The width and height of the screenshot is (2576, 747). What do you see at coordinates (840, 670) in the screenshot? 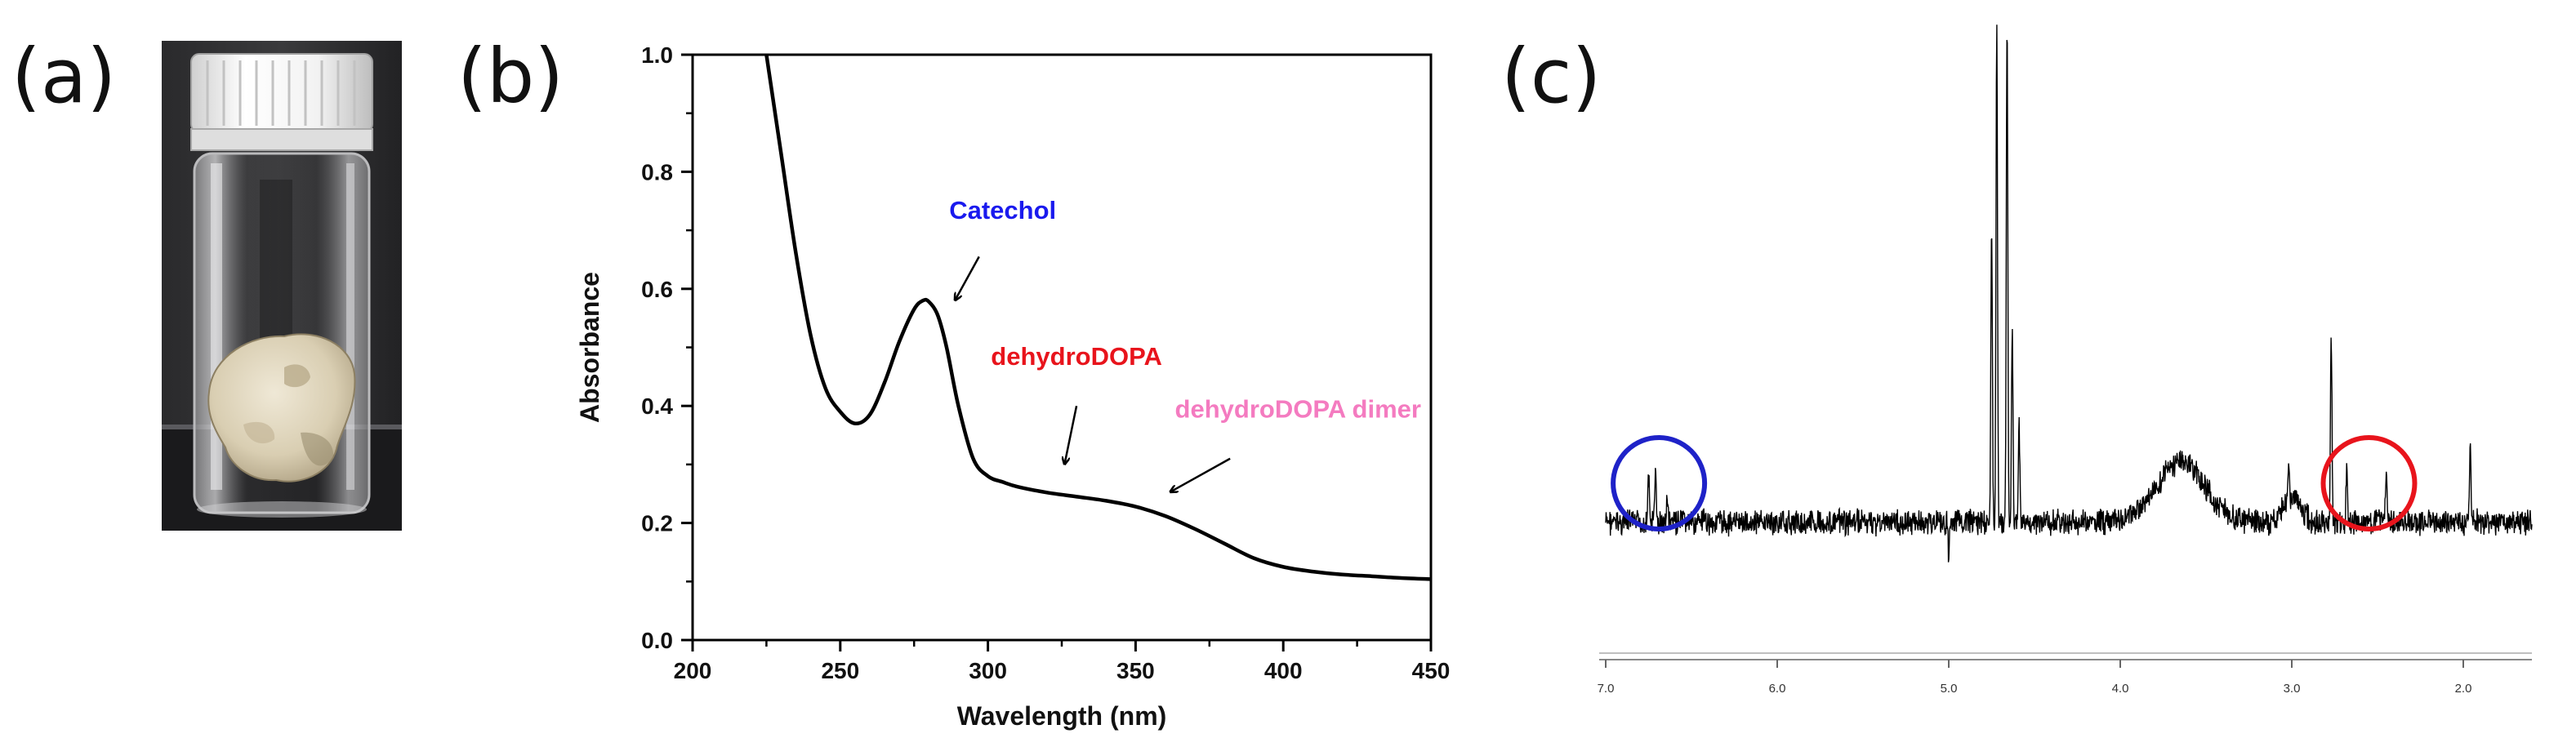
I see `x-tick-label: 250` at bounding box center [840, 670].